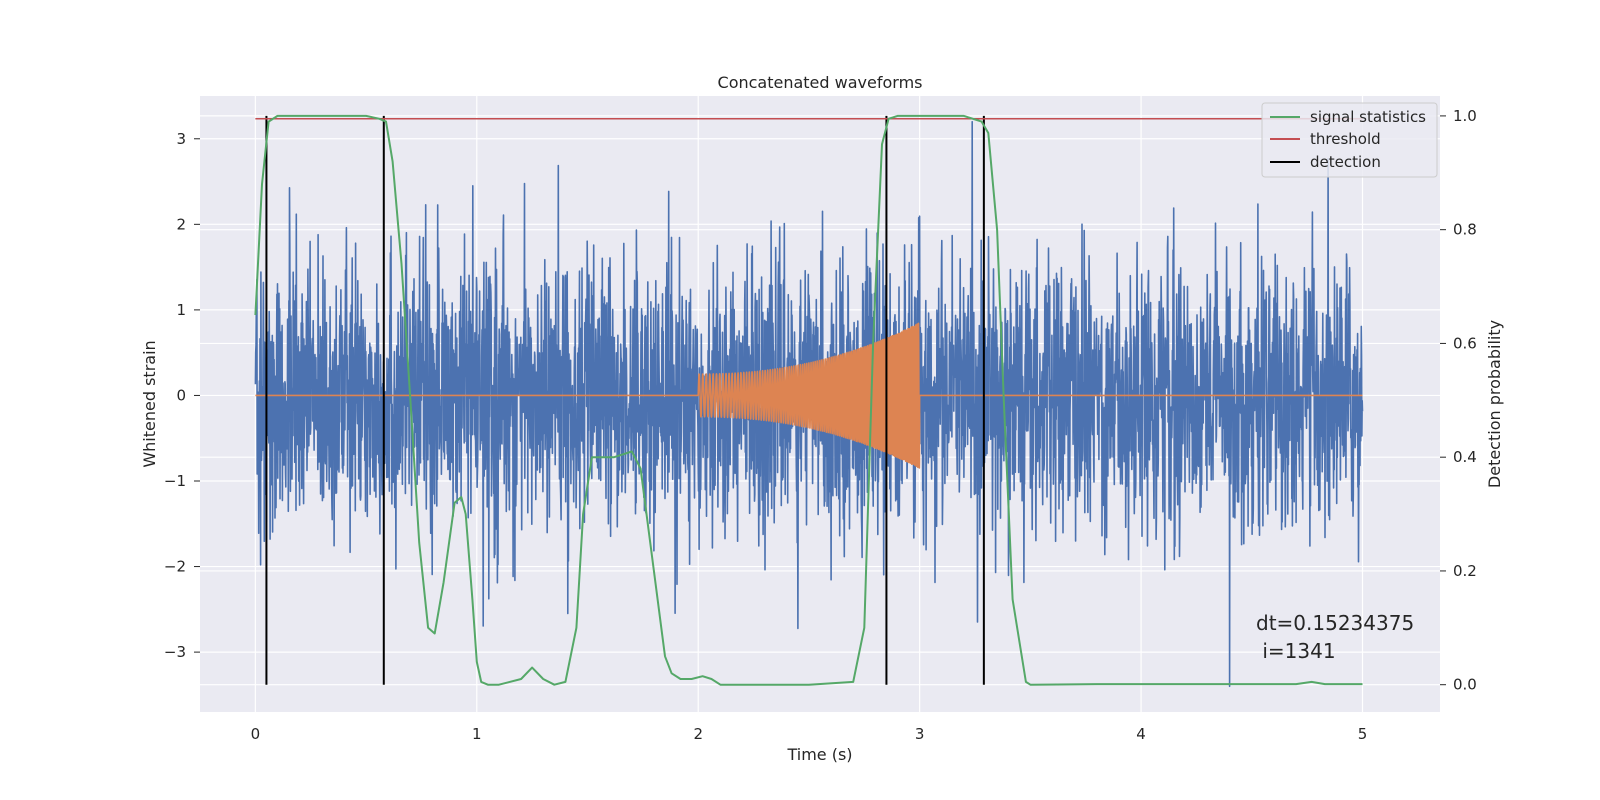 Image resolution: width=1600 pixels, height=800 pixels. I want to click on annotation-dt: dt=0.15234375, so click(1335, 623).